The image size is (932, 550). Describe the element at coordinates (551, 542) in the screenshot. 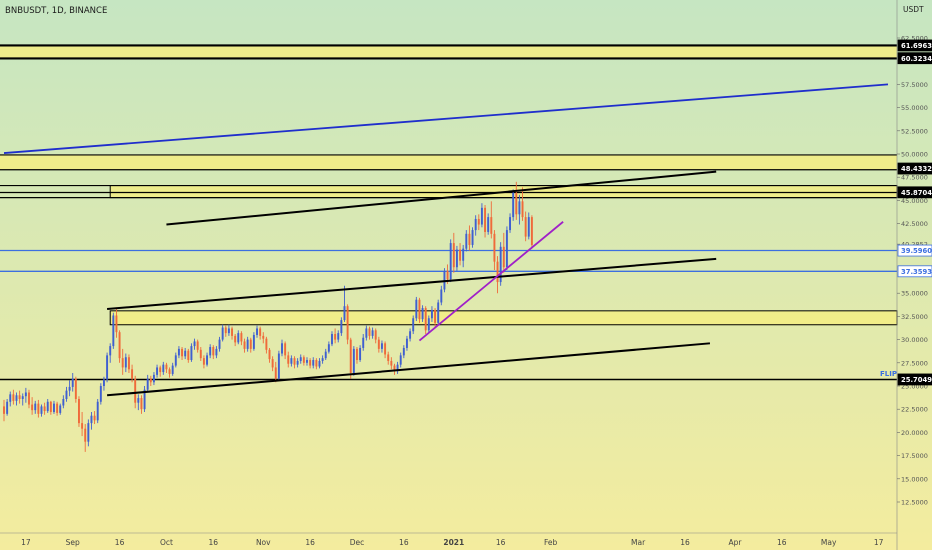

I see `time-tick-label: Feb` at that location.